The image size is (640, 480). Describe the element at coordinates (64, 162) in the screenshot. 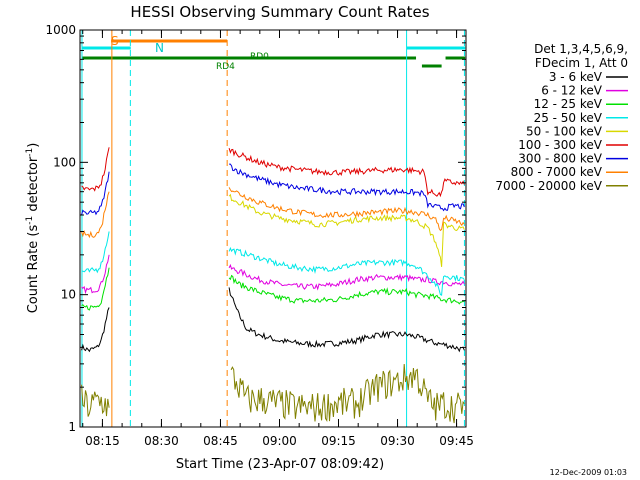

I see `y-tick-label: 100` at that location.